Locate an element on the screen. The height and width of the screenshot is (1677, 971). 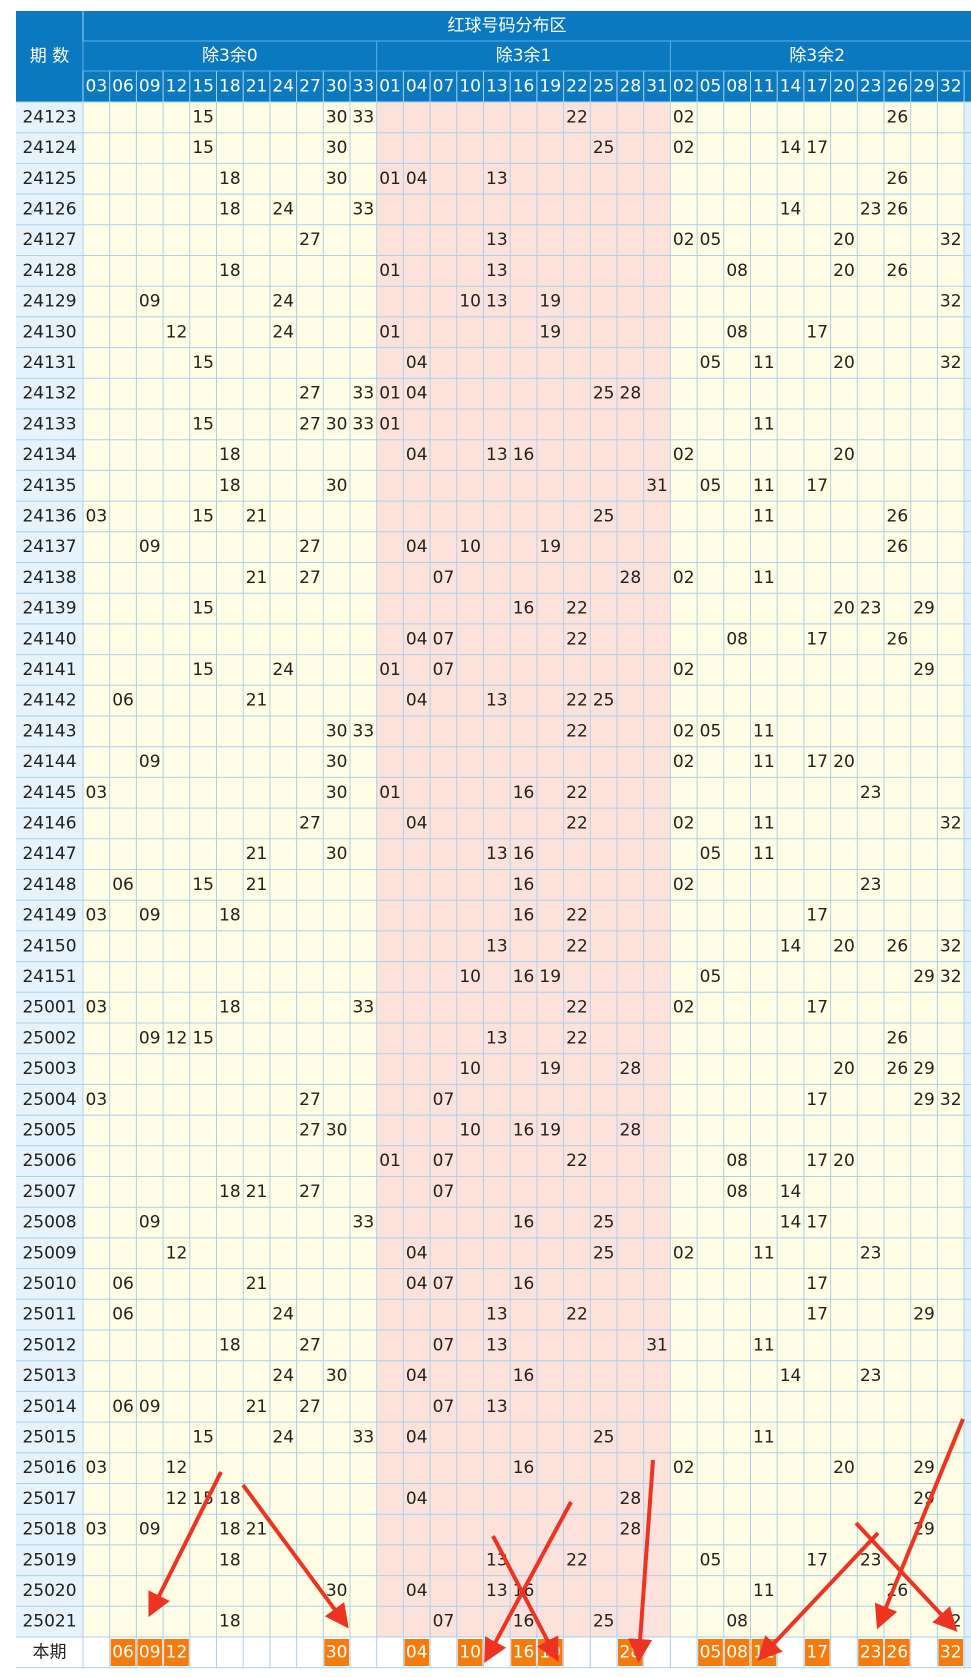
current-number: 08 is located at coordinates (737, 1653).